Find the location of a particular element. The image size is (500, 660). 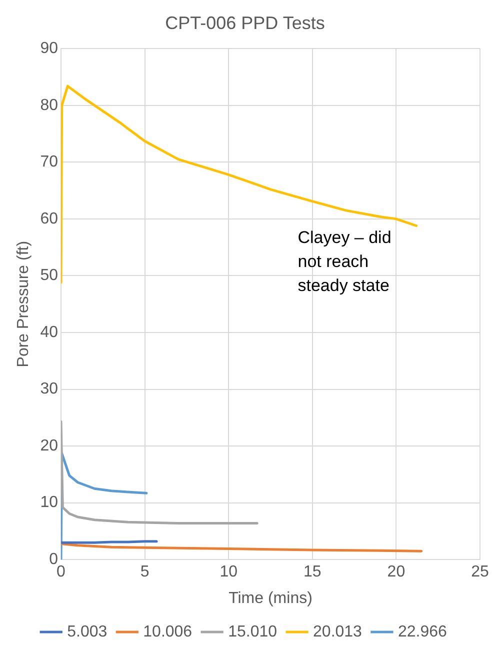

x-tick-label: 15 is located at coordinates (313, 572).